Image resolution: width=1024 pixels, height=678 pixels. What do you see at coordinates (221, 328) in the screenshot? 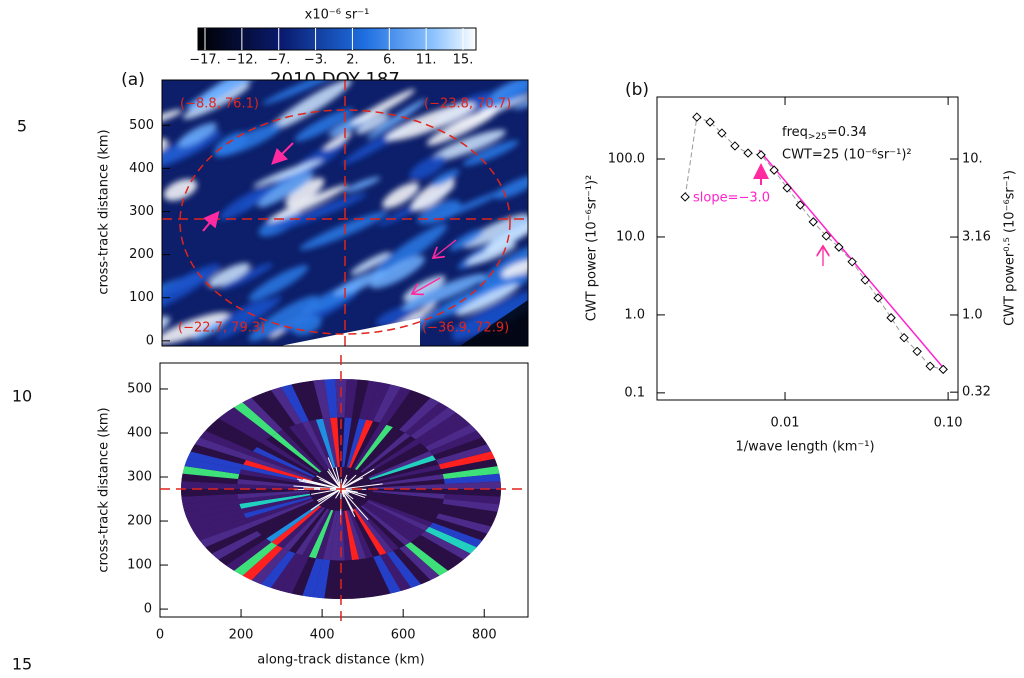
I see `corner-label: (−22.7, 79.3)` at bounding box center [221, 328].